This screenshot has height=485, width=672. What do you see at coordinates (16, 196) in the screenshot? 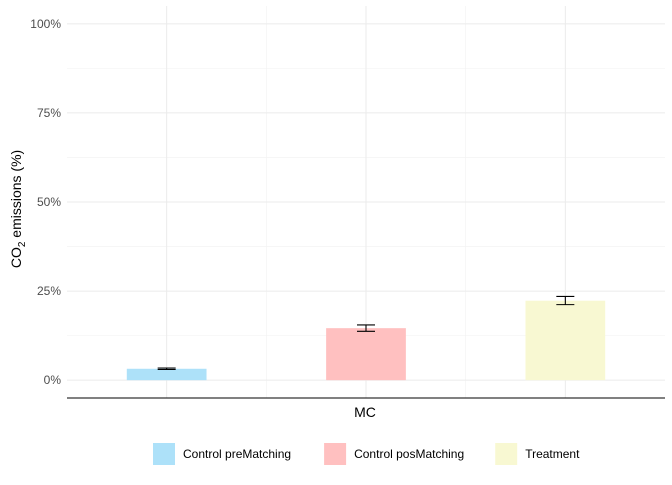
I see `y-axis-title-rest: emissions (%)` at bounding box center [16, 196].